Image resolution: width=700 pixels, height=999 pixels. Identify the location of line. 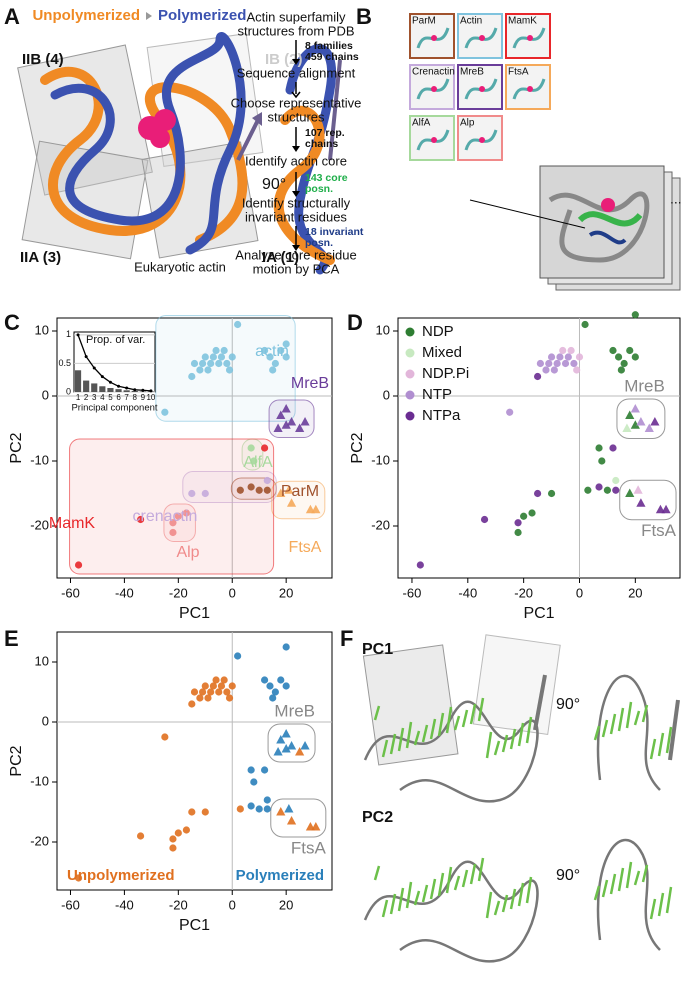
(114, 363).